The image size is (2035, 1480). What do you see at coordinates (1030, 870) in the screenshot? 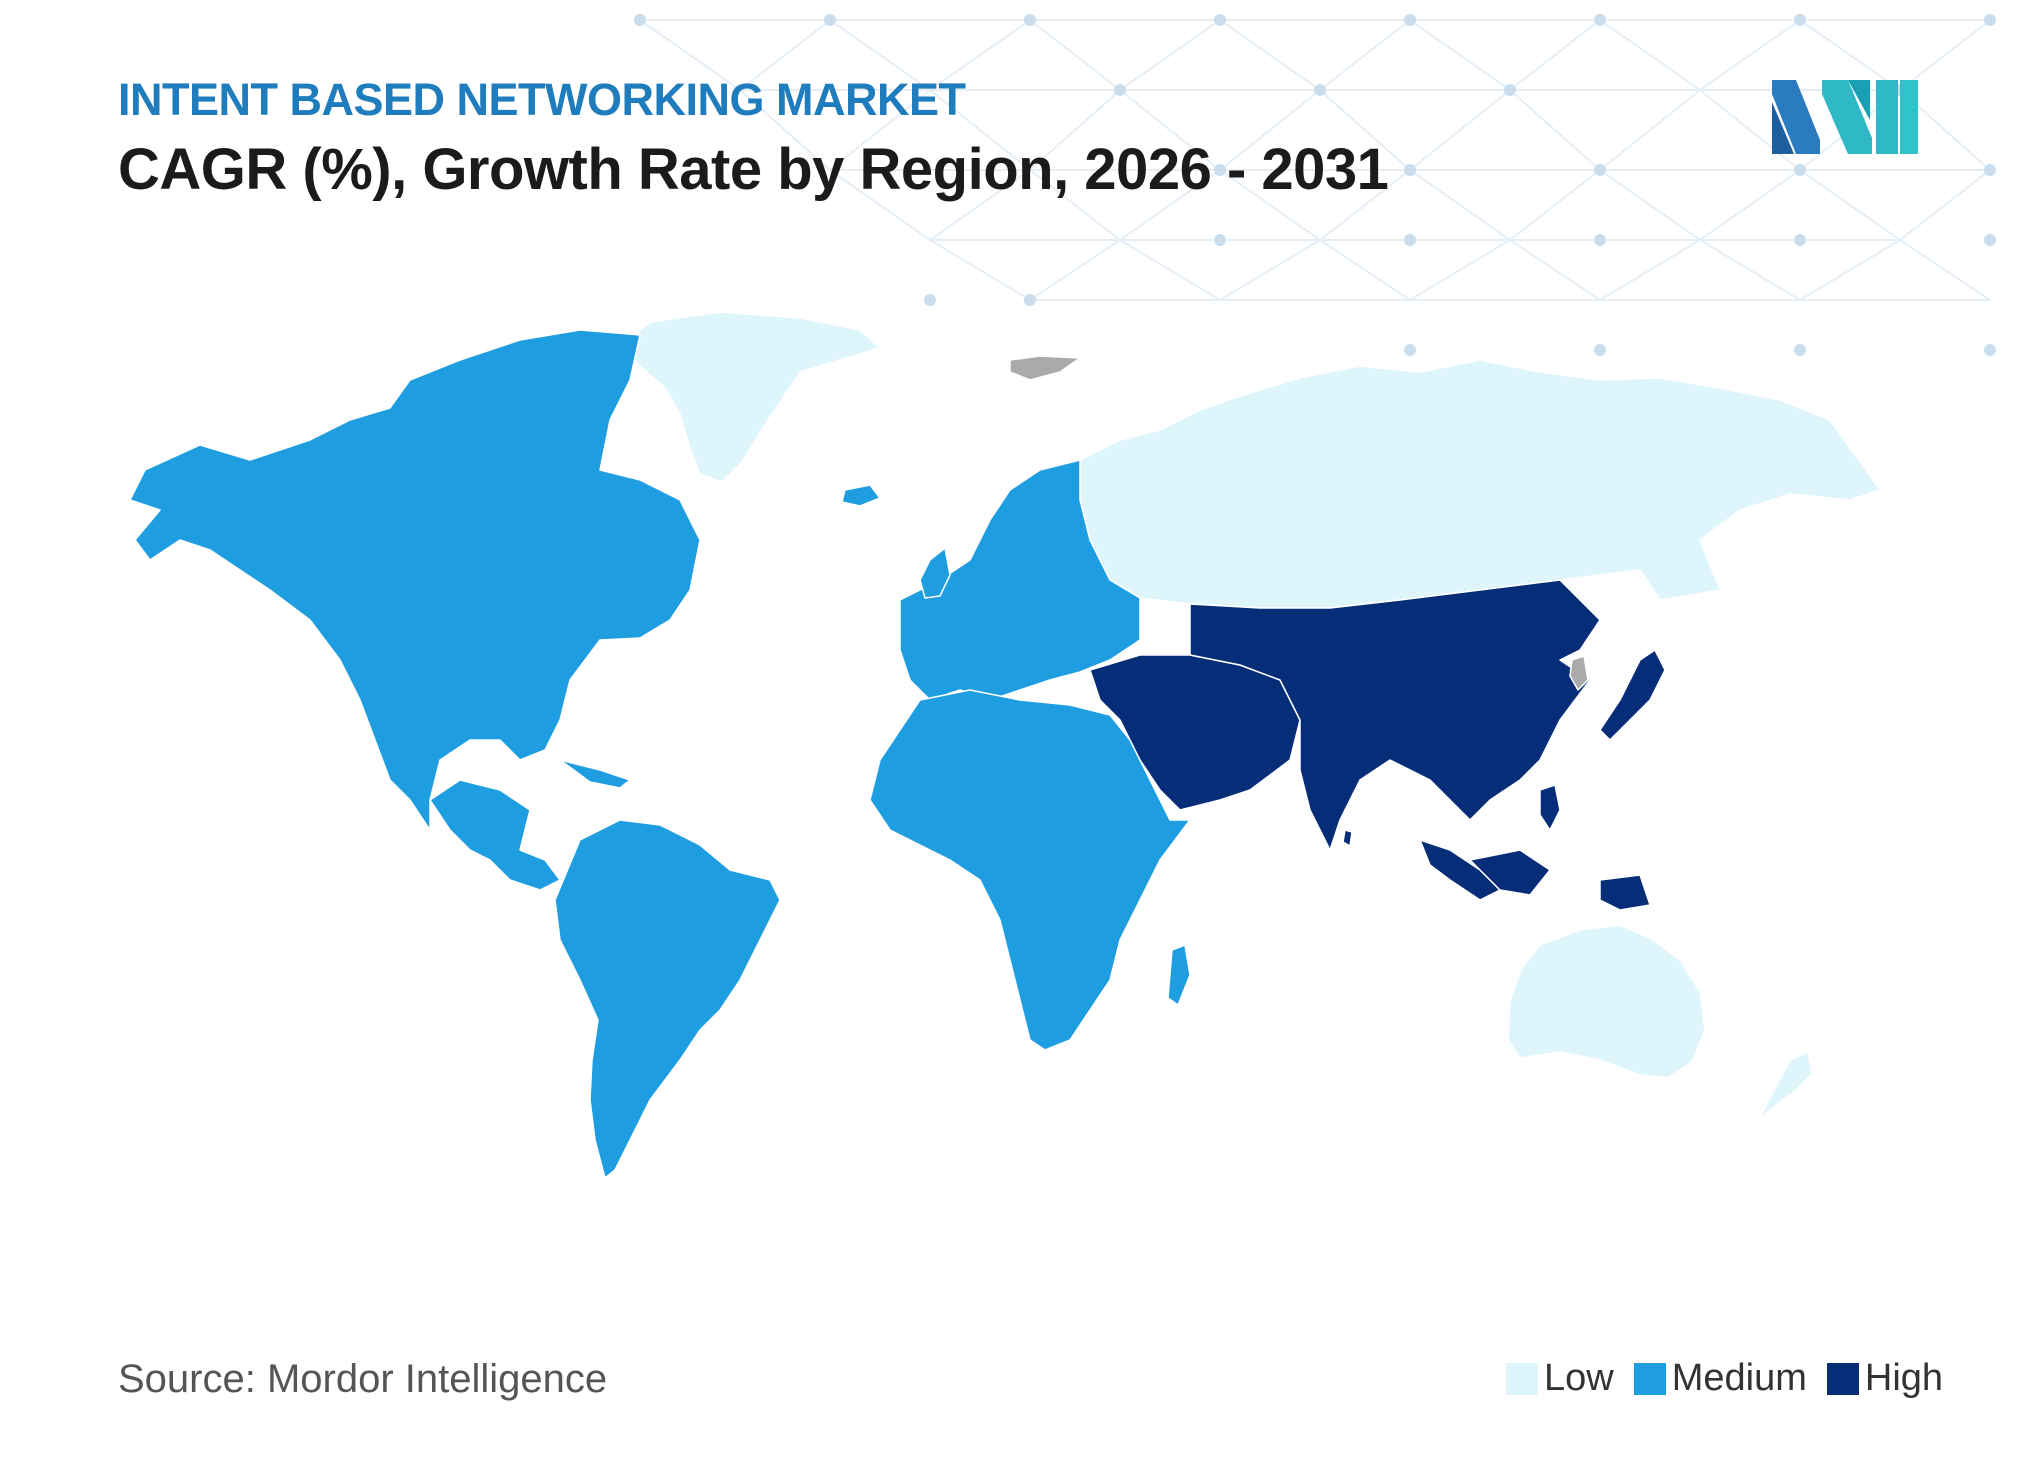
I see `region-africa` at bounding box center [1030, 870].